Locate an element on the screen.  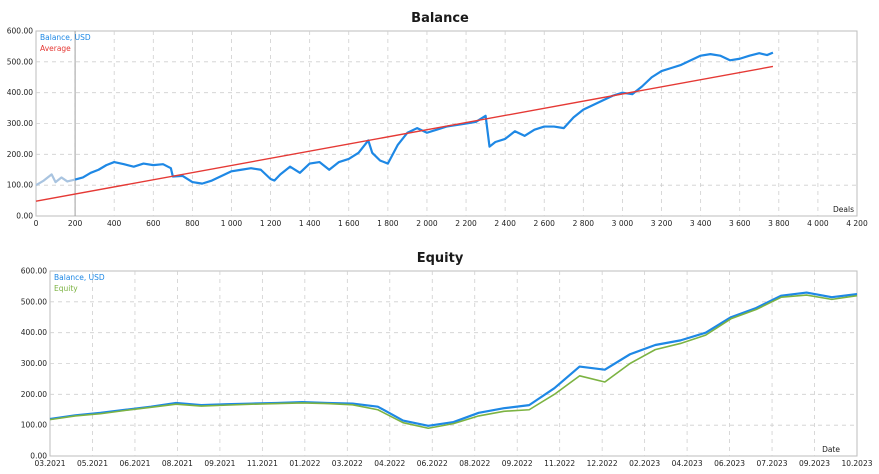
equity-x-axis-label: Date is located at coordinates (831, 449).